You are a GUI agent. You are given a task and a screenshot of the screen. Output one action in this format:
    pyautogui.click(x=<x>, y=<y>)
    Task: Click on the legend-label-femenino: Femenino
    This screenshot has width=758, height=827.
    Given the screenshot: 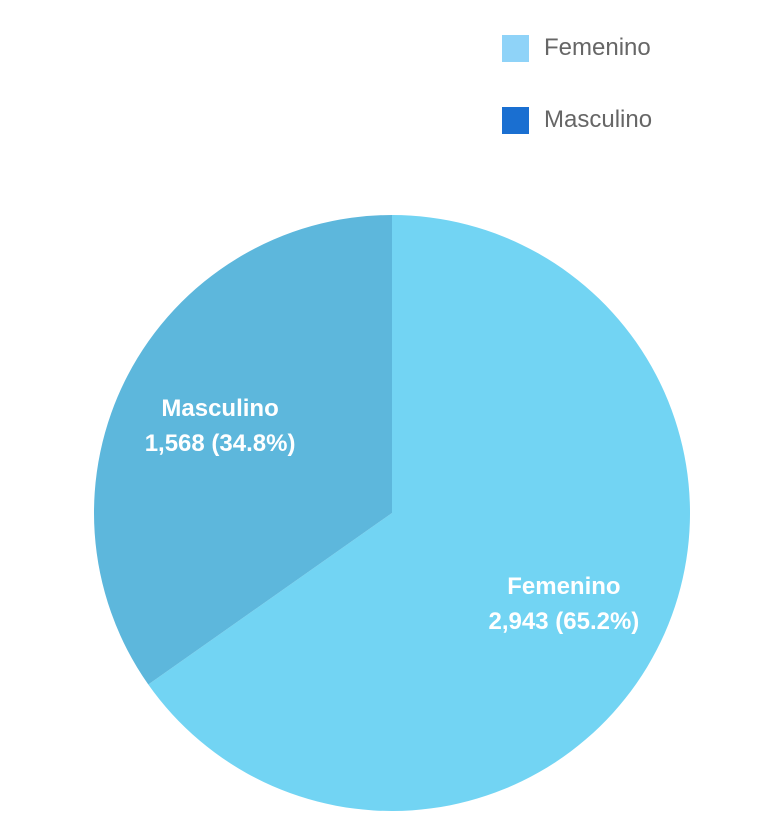 What is the action you would take?
    pyautogui.click(x=597, y=47)
    